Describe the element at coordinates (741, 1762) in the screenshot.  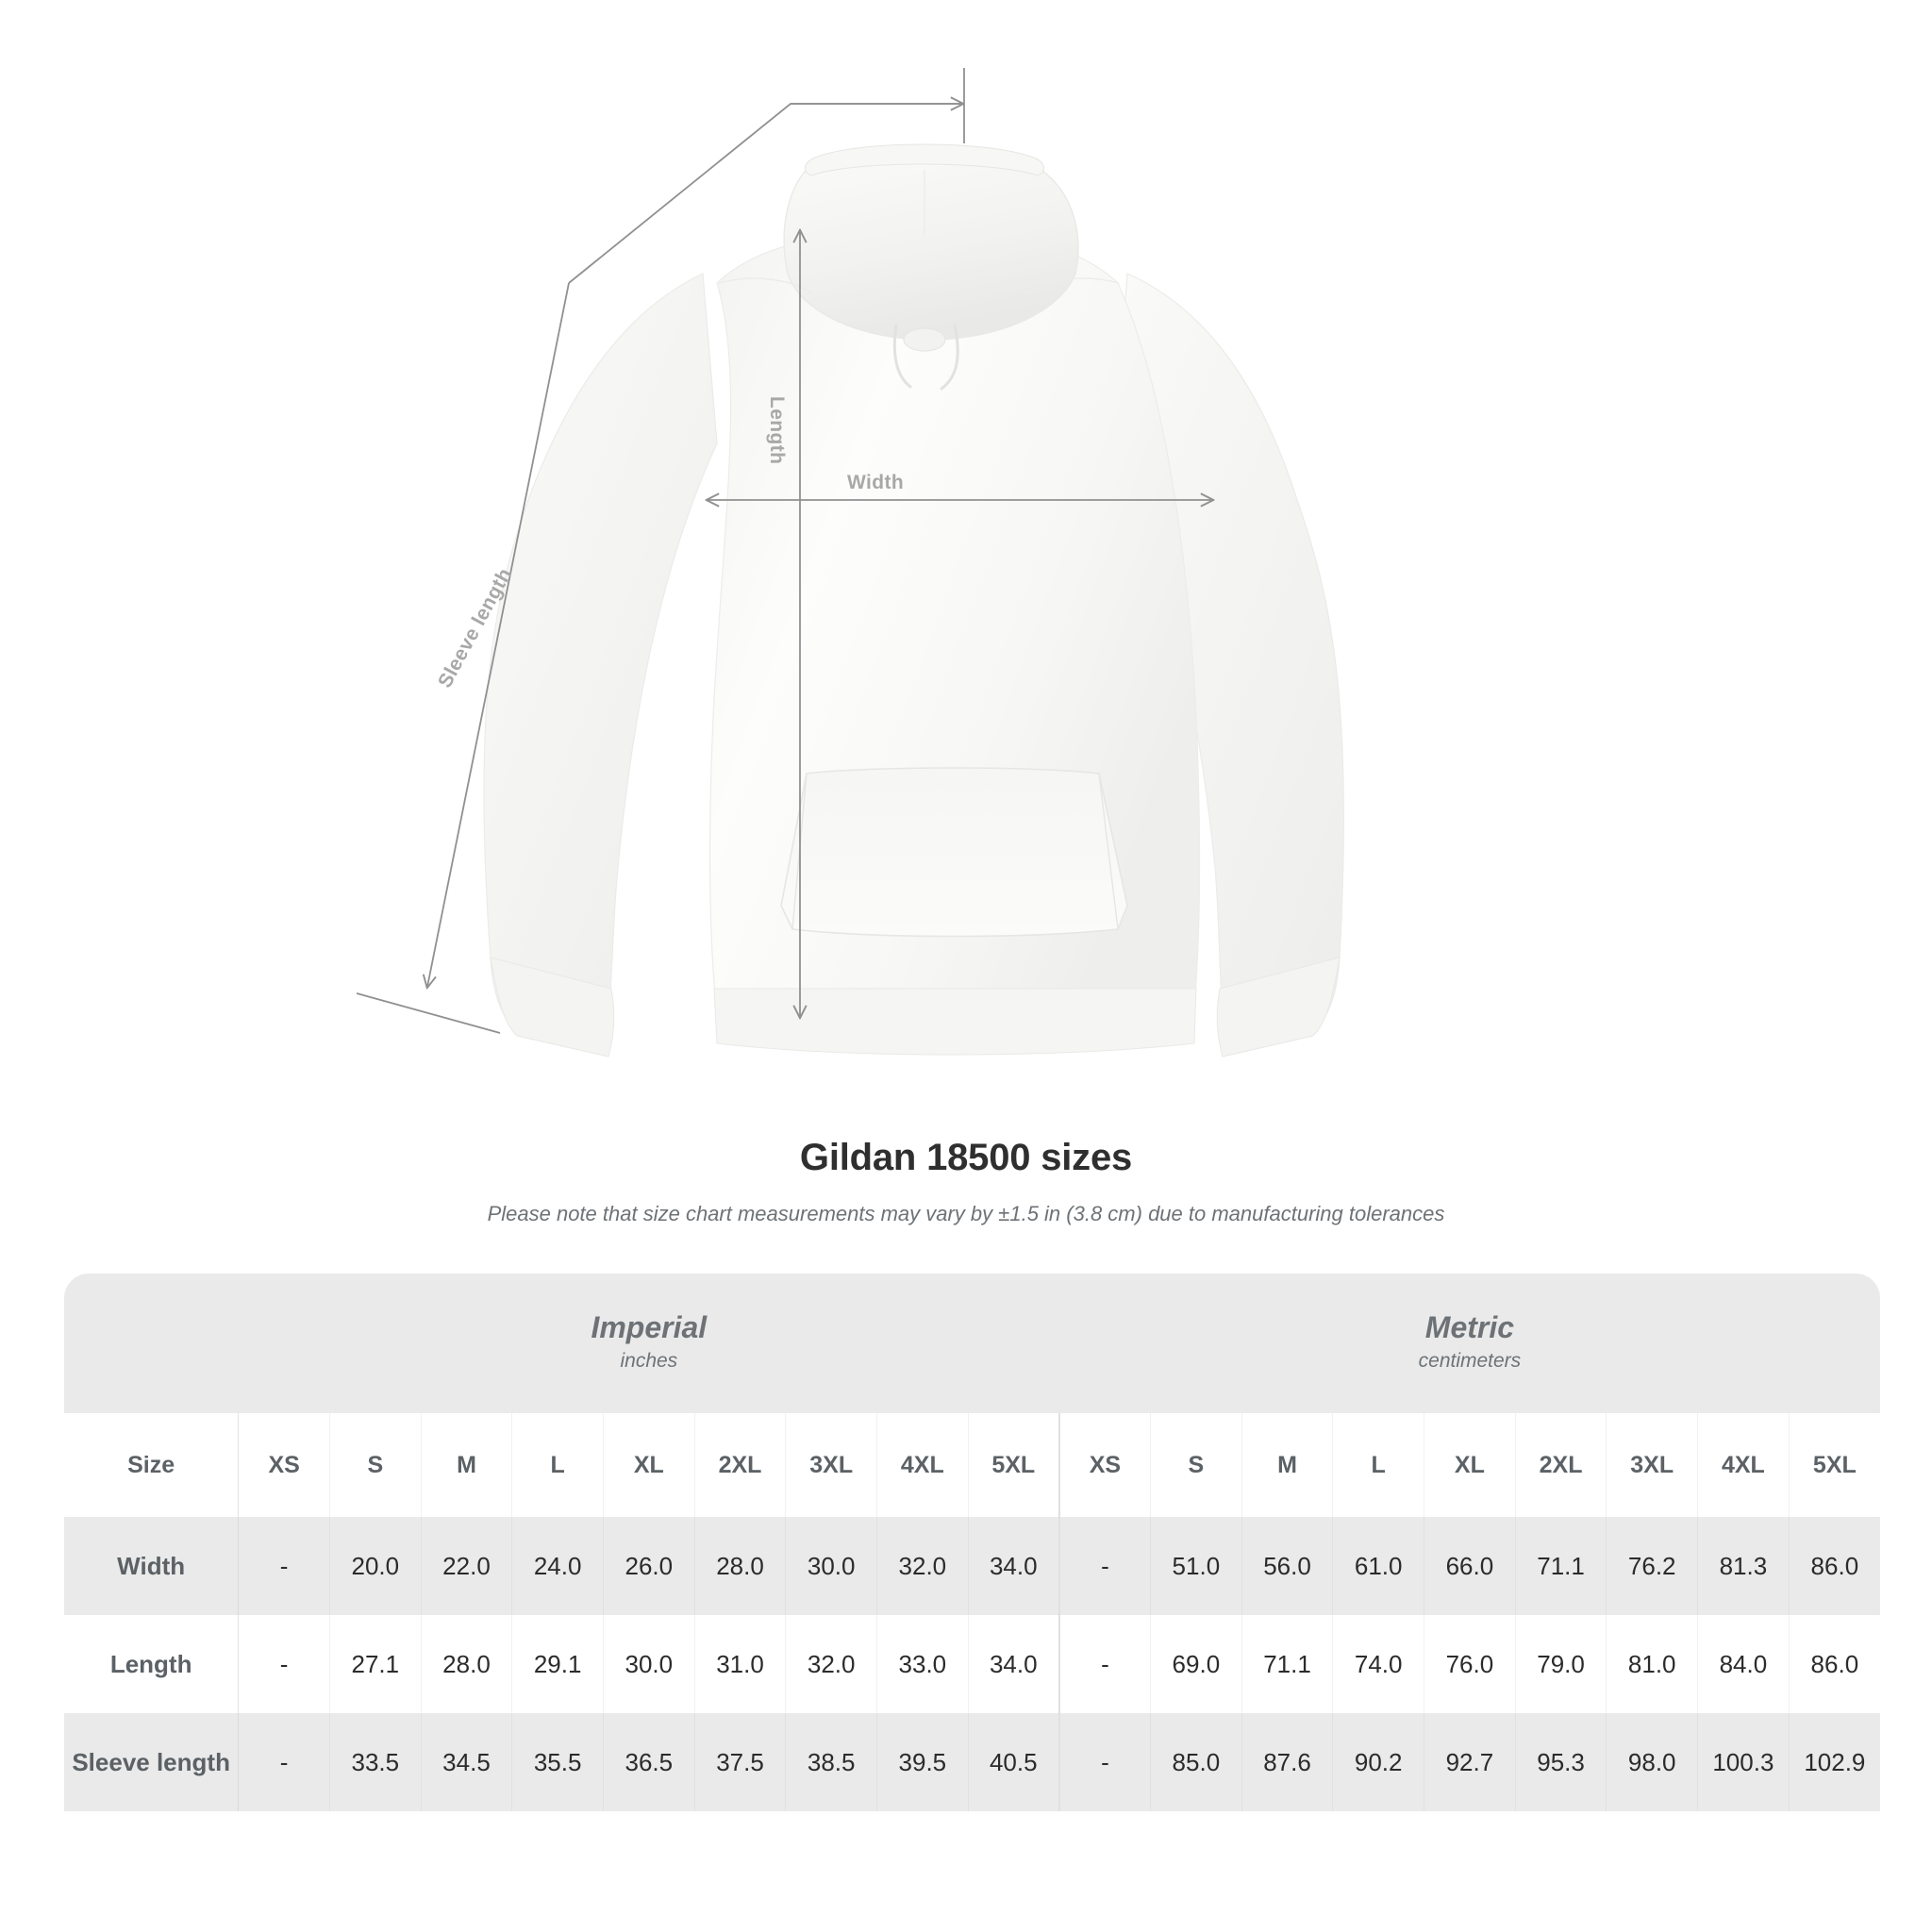
I see `measurement-value-cell: 37.5` at that location.